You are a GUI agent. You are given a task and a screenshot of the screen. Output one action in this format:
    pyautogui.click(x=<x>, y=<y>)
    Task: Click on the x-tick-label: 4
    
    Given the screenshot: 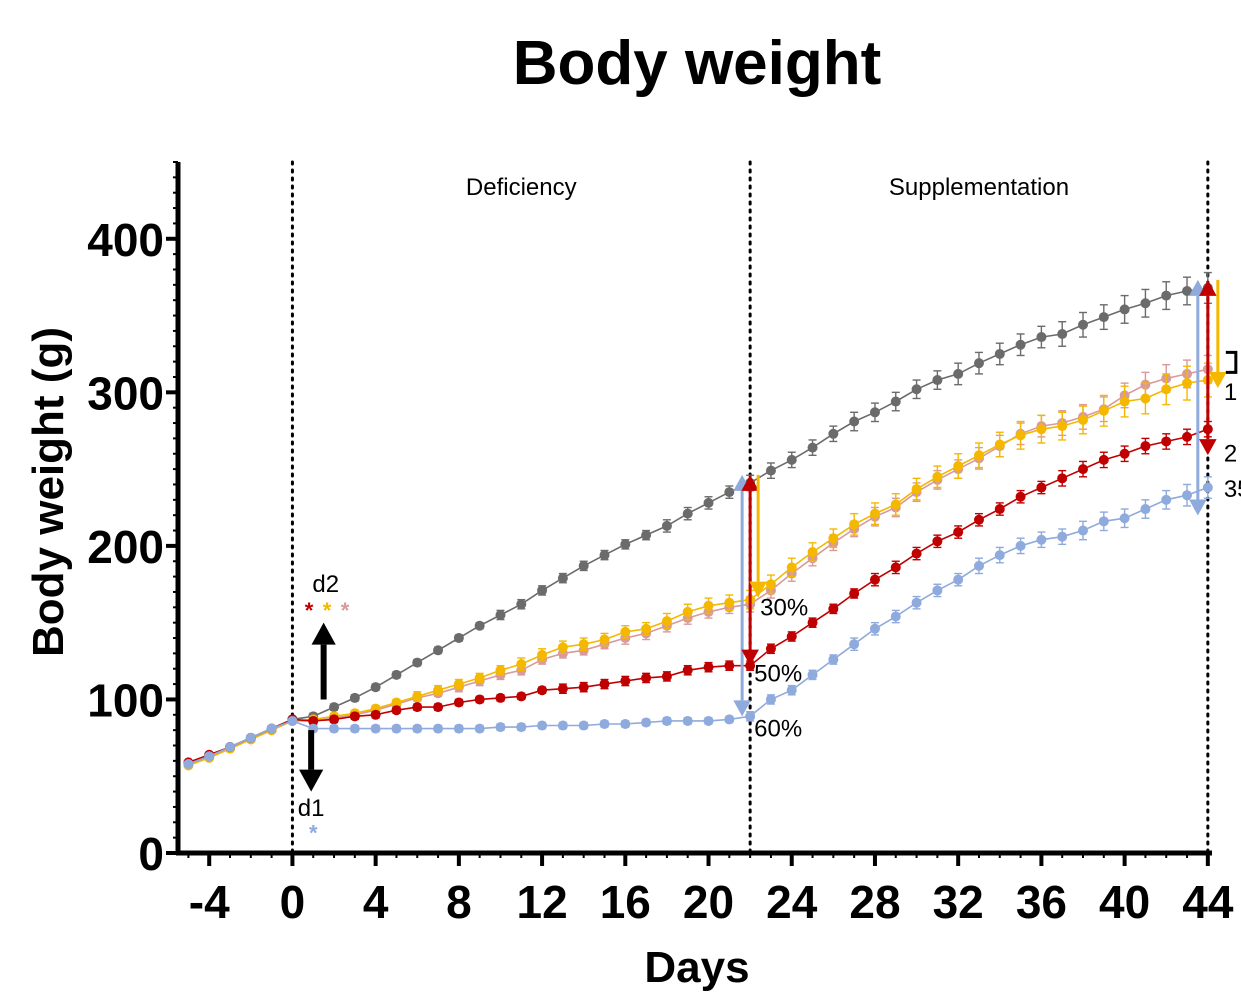 What is the action you would take?
    pyautogui.click(x=376, y=902)
    